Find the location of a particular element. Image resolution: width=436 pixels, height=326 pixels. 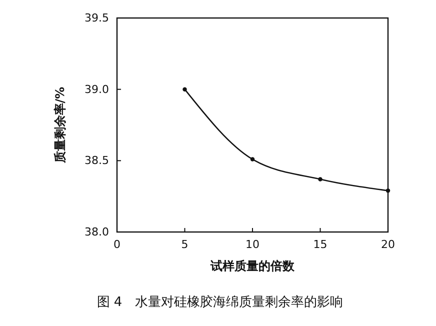

x-tick-label: 15 is located at coordinates (320, 244).